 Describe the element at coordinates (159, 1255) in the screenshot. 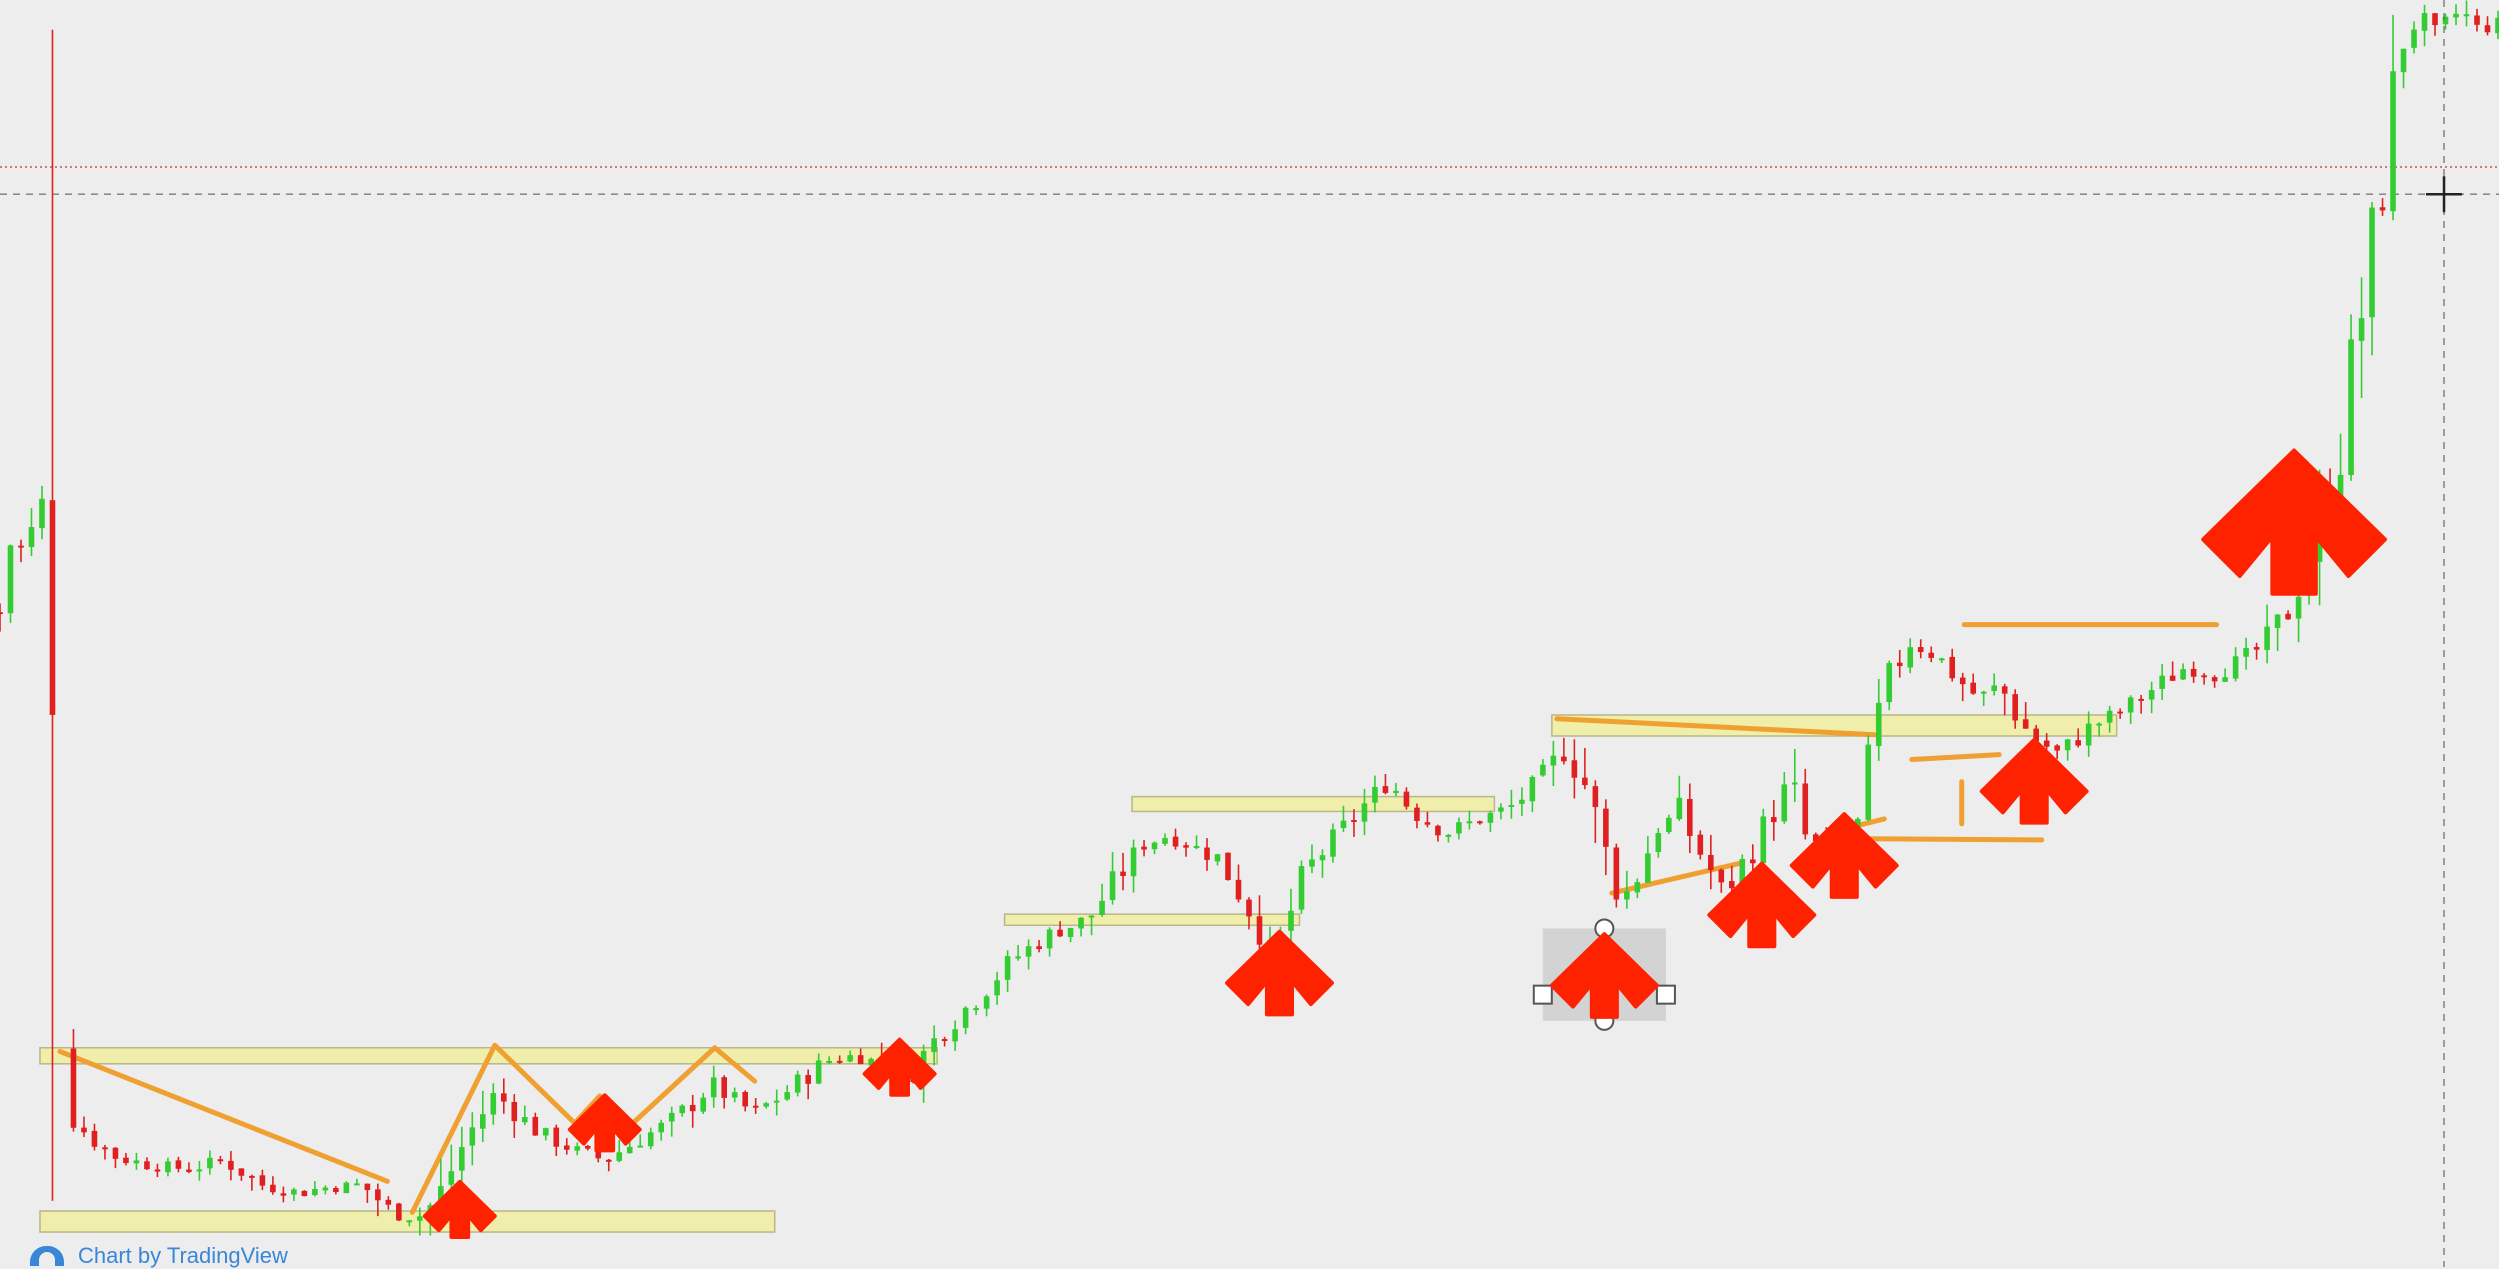

I see `chart-credit: Chart by TradingView` at that location.